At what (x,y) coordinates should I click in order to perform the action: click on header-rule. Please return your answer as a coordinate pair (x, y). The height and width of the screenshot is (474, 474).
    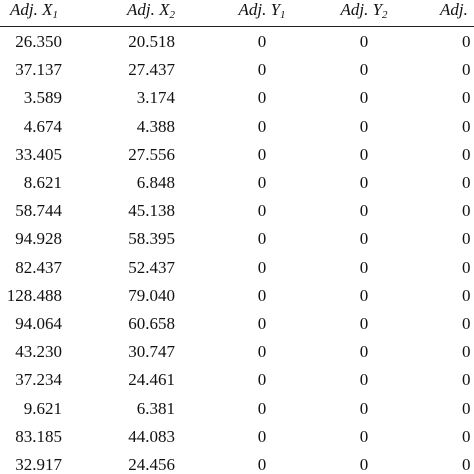
    Looking at the image, I should click on (237, 26).